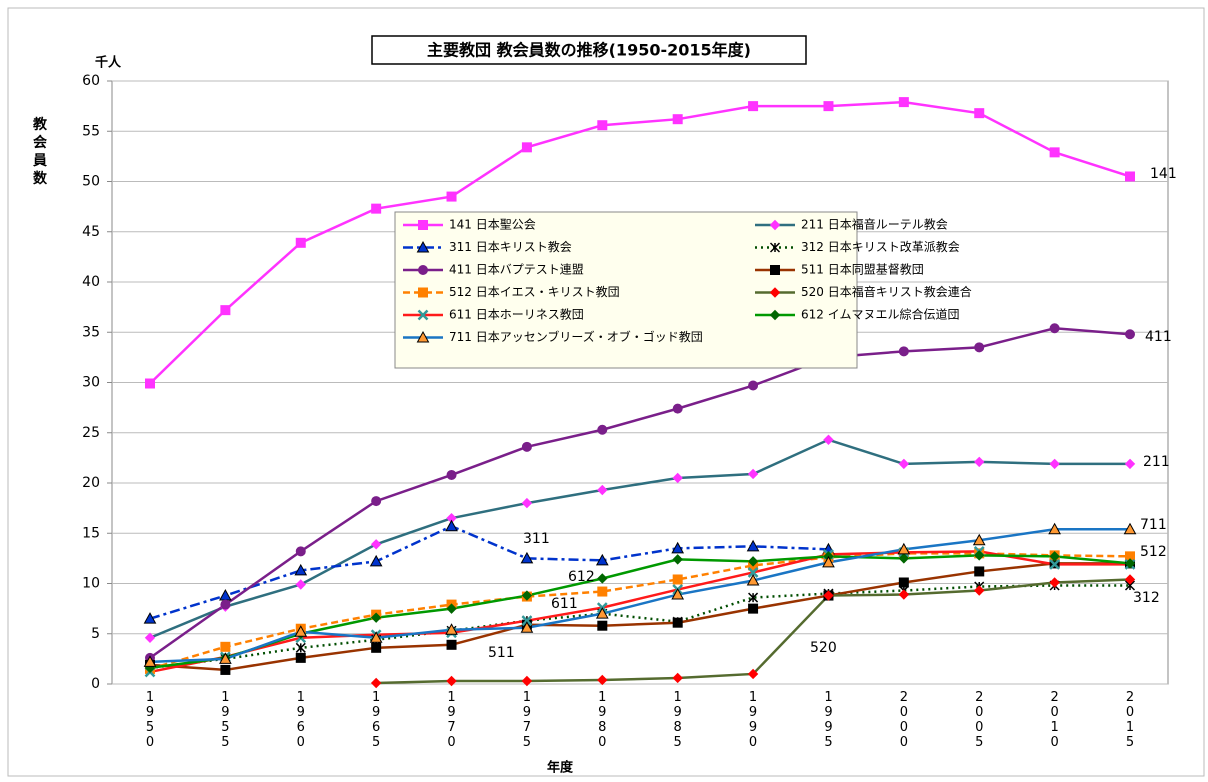 This screenshot has height=782, width=1208. What do you see at coordinates (1163, 174) in the screenshot?
I see `annotation: 141` at bounding box center [1163, 174].